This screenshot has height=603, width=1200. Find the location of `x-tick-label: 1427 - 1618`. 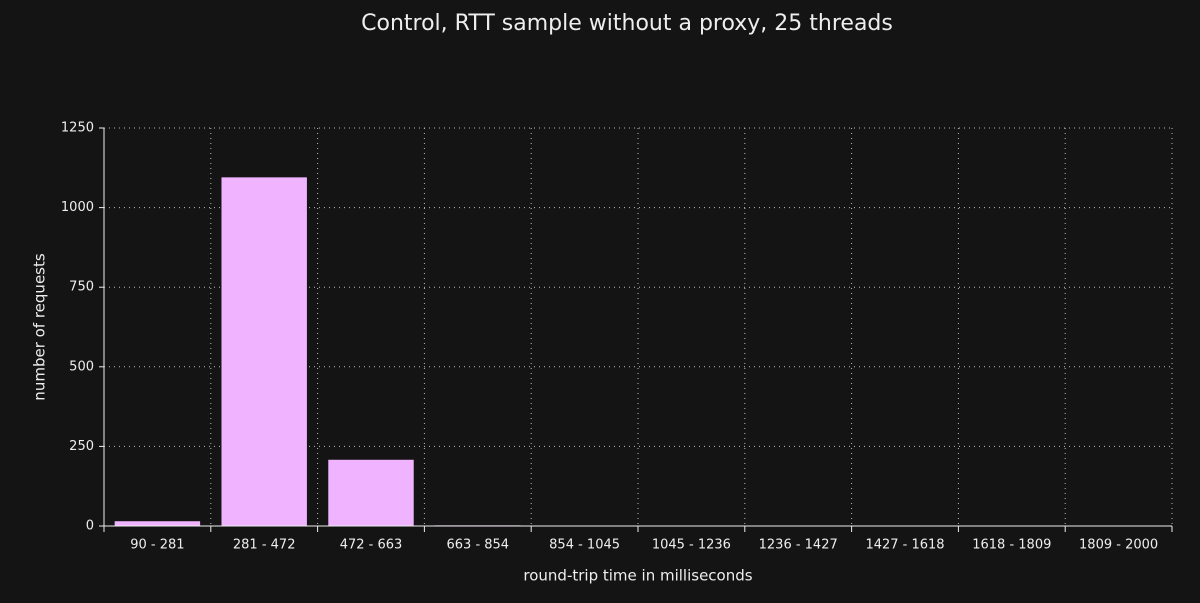

x-tick-label: 1427 - 1618 is located at coordinates (904, 545).